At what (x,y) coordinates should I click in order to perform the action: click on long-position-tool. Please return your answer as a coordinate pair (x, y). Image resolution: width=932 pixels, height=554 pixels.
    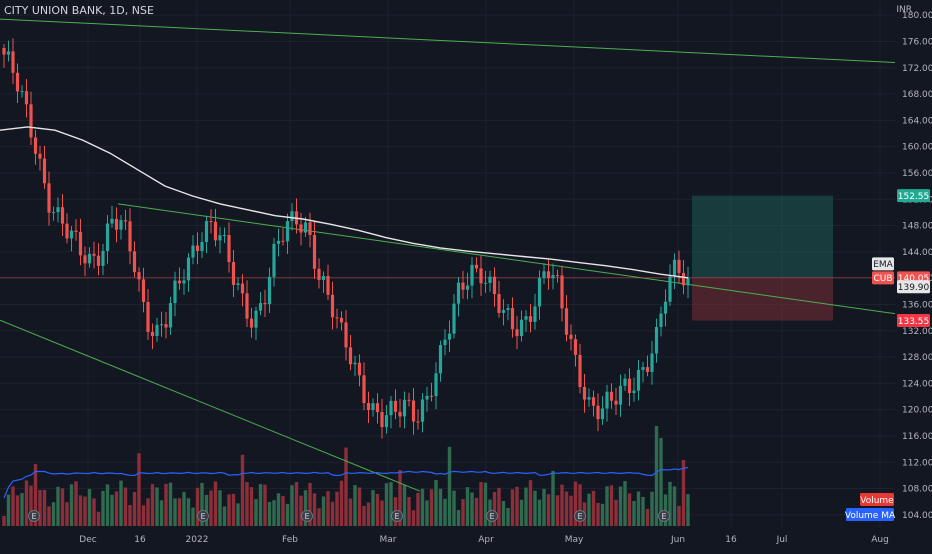
    Looking at the image, I should click on (762, 258).